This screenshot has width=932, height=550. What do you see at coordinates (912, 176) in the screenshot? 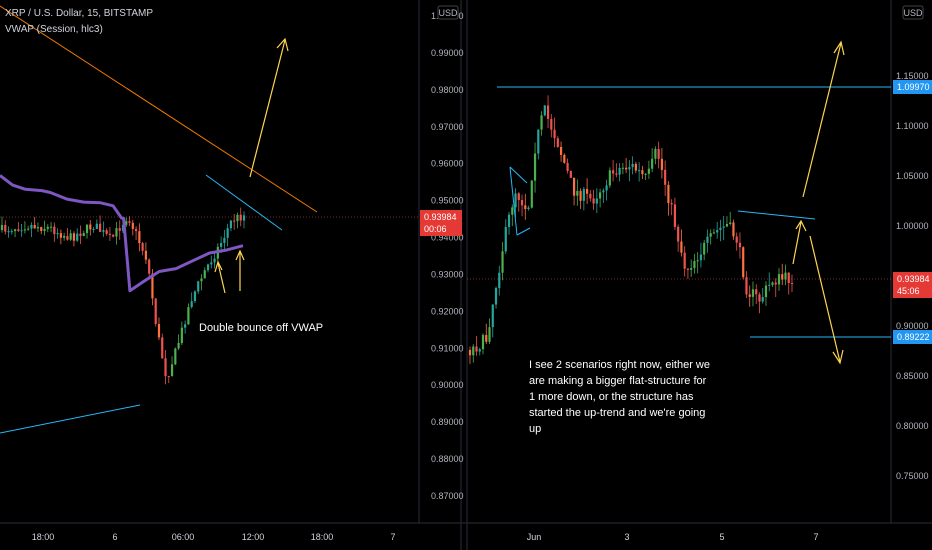
I see `right-y-tick-6: 1.05000` at bounding box center [912, 176].